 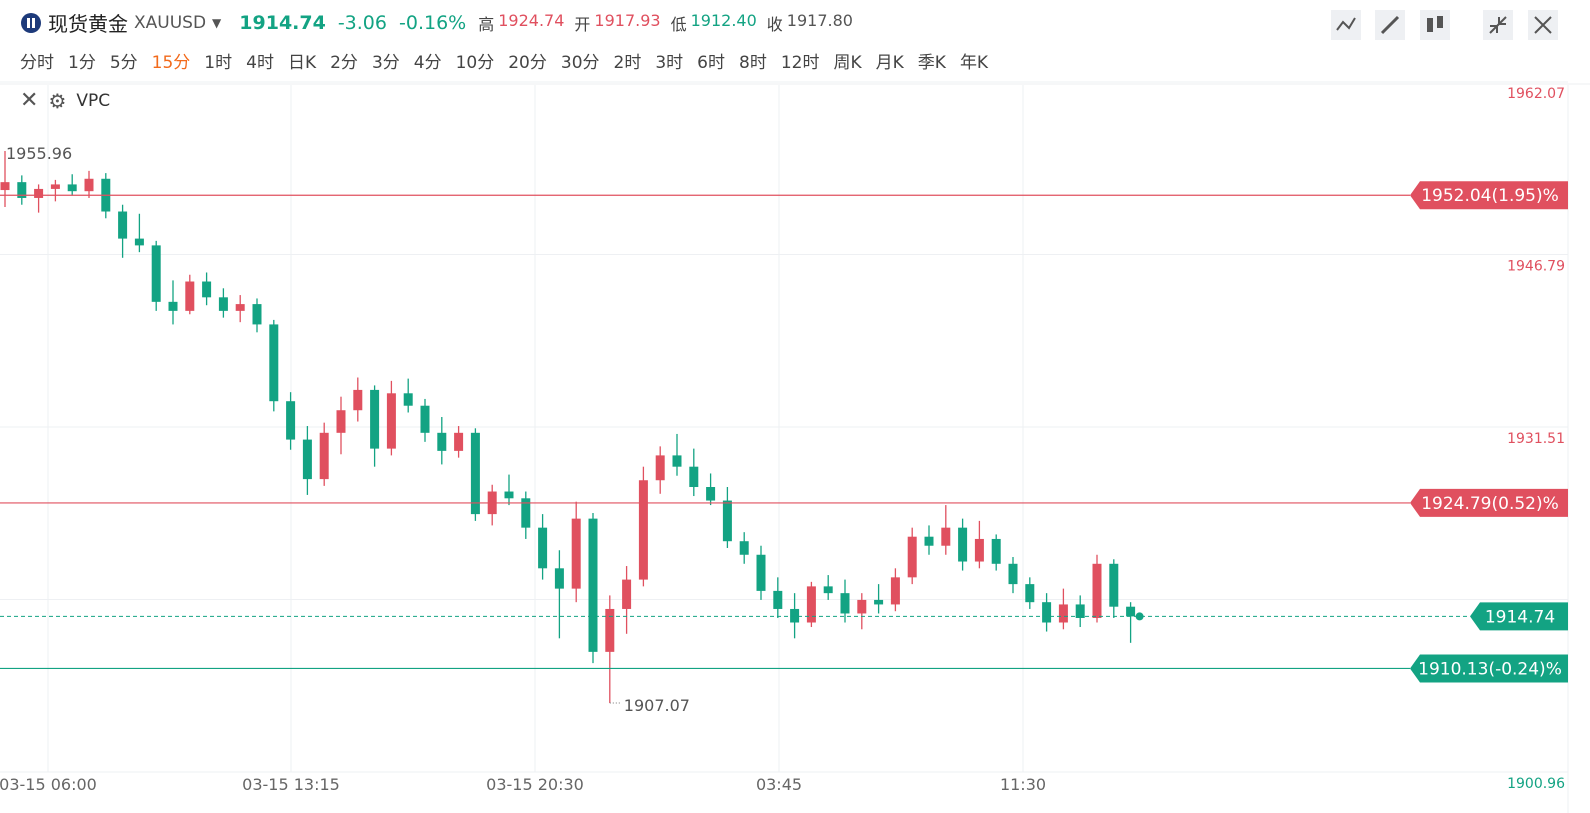 I want to click on stat-label: 低, so click(x=678, y=24).